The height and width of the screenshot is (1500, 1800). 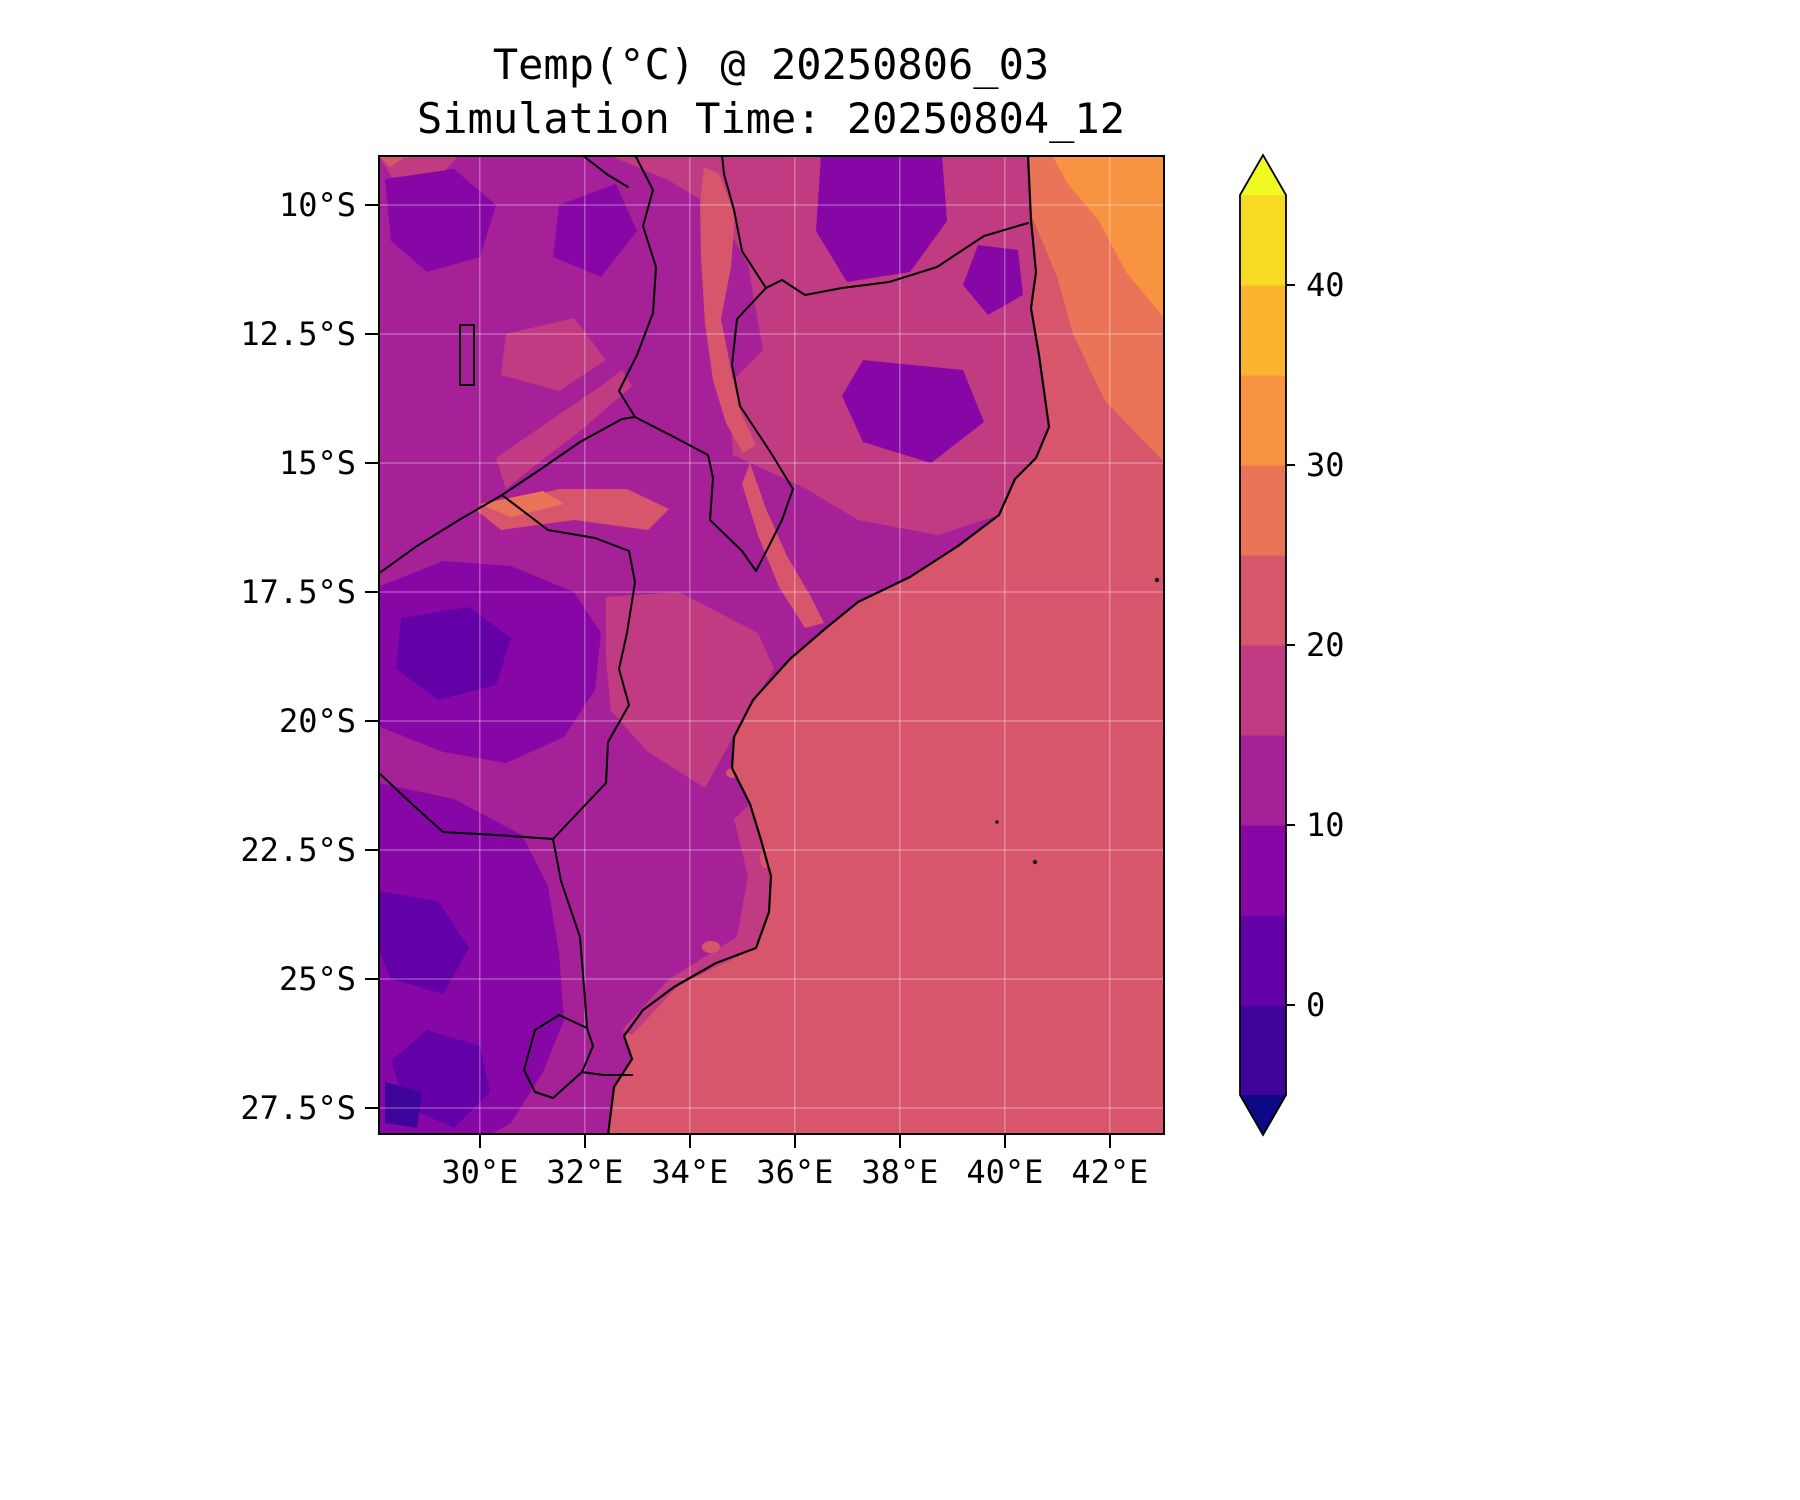 I want to click on northwest-corner-warm-spot, so click(x=393, y=161).